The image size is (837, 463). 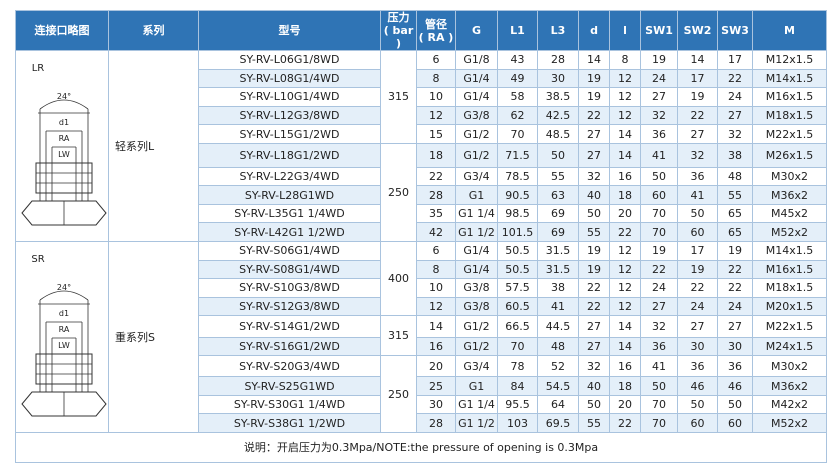 What do you see at coordinates (436, 366) in the screenshot?
I see `data-cell: 20` at bounding box center [436, 366].